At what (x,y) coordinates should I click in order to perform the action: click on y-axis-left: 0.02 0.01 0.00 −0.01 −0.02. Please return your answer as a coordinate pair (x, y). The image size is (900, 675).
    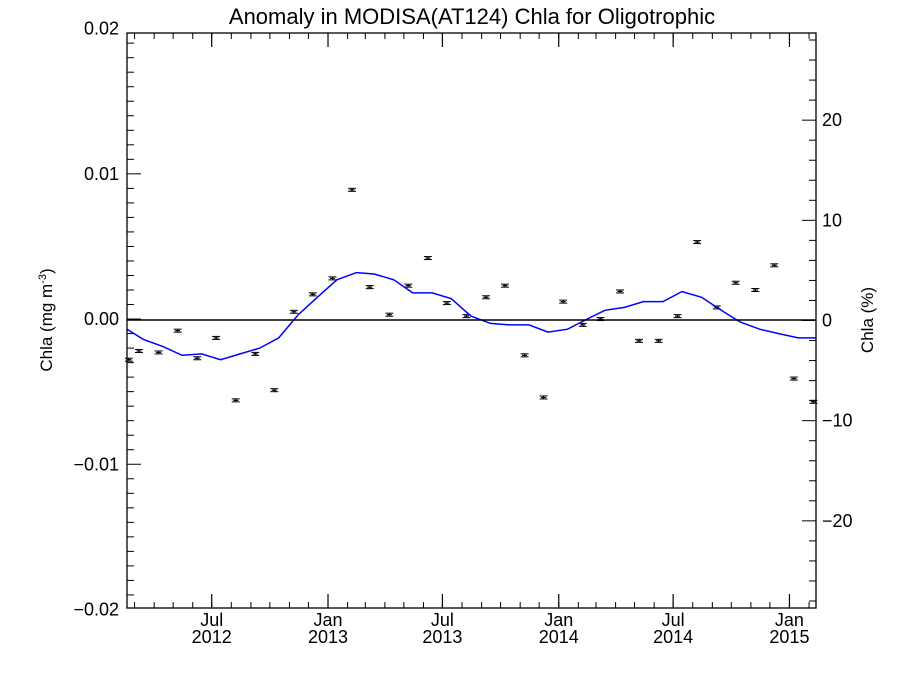
    Looking at the image, I should click on (107, 319).